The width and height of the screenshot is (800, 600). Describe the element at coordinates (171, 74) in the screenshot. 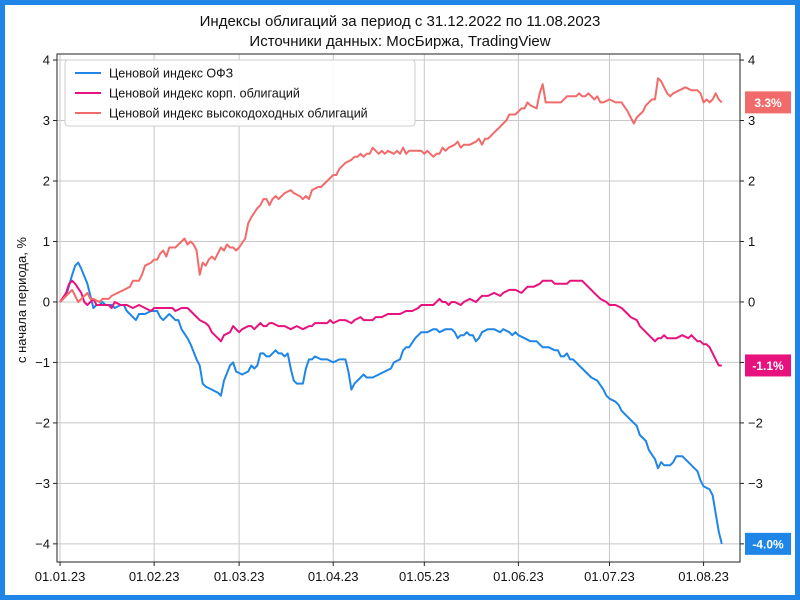

I see `legend-label-0: Ценовой индекс ОФЗ` at that location.